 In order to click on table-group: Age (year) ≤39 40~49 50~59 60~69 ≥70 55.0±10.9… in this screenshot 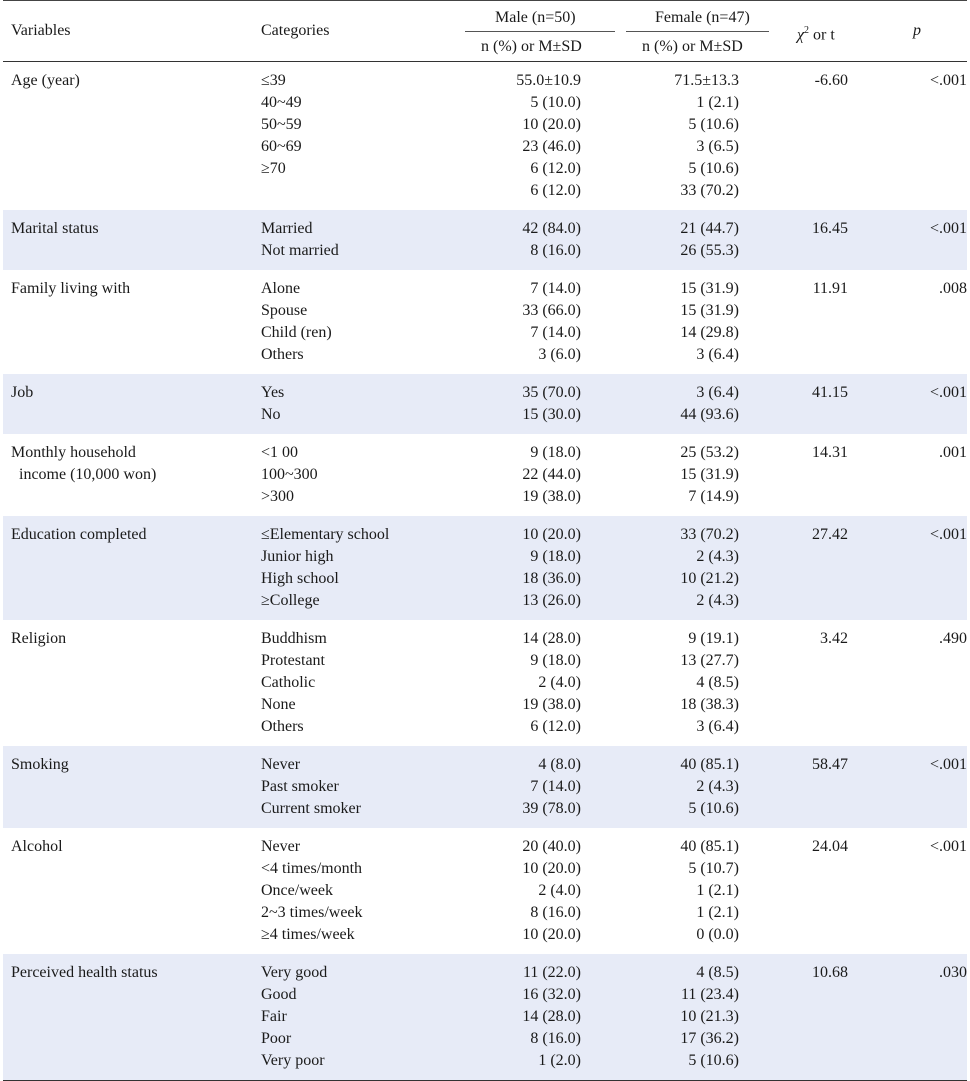, I will do `click(485, 136)`.